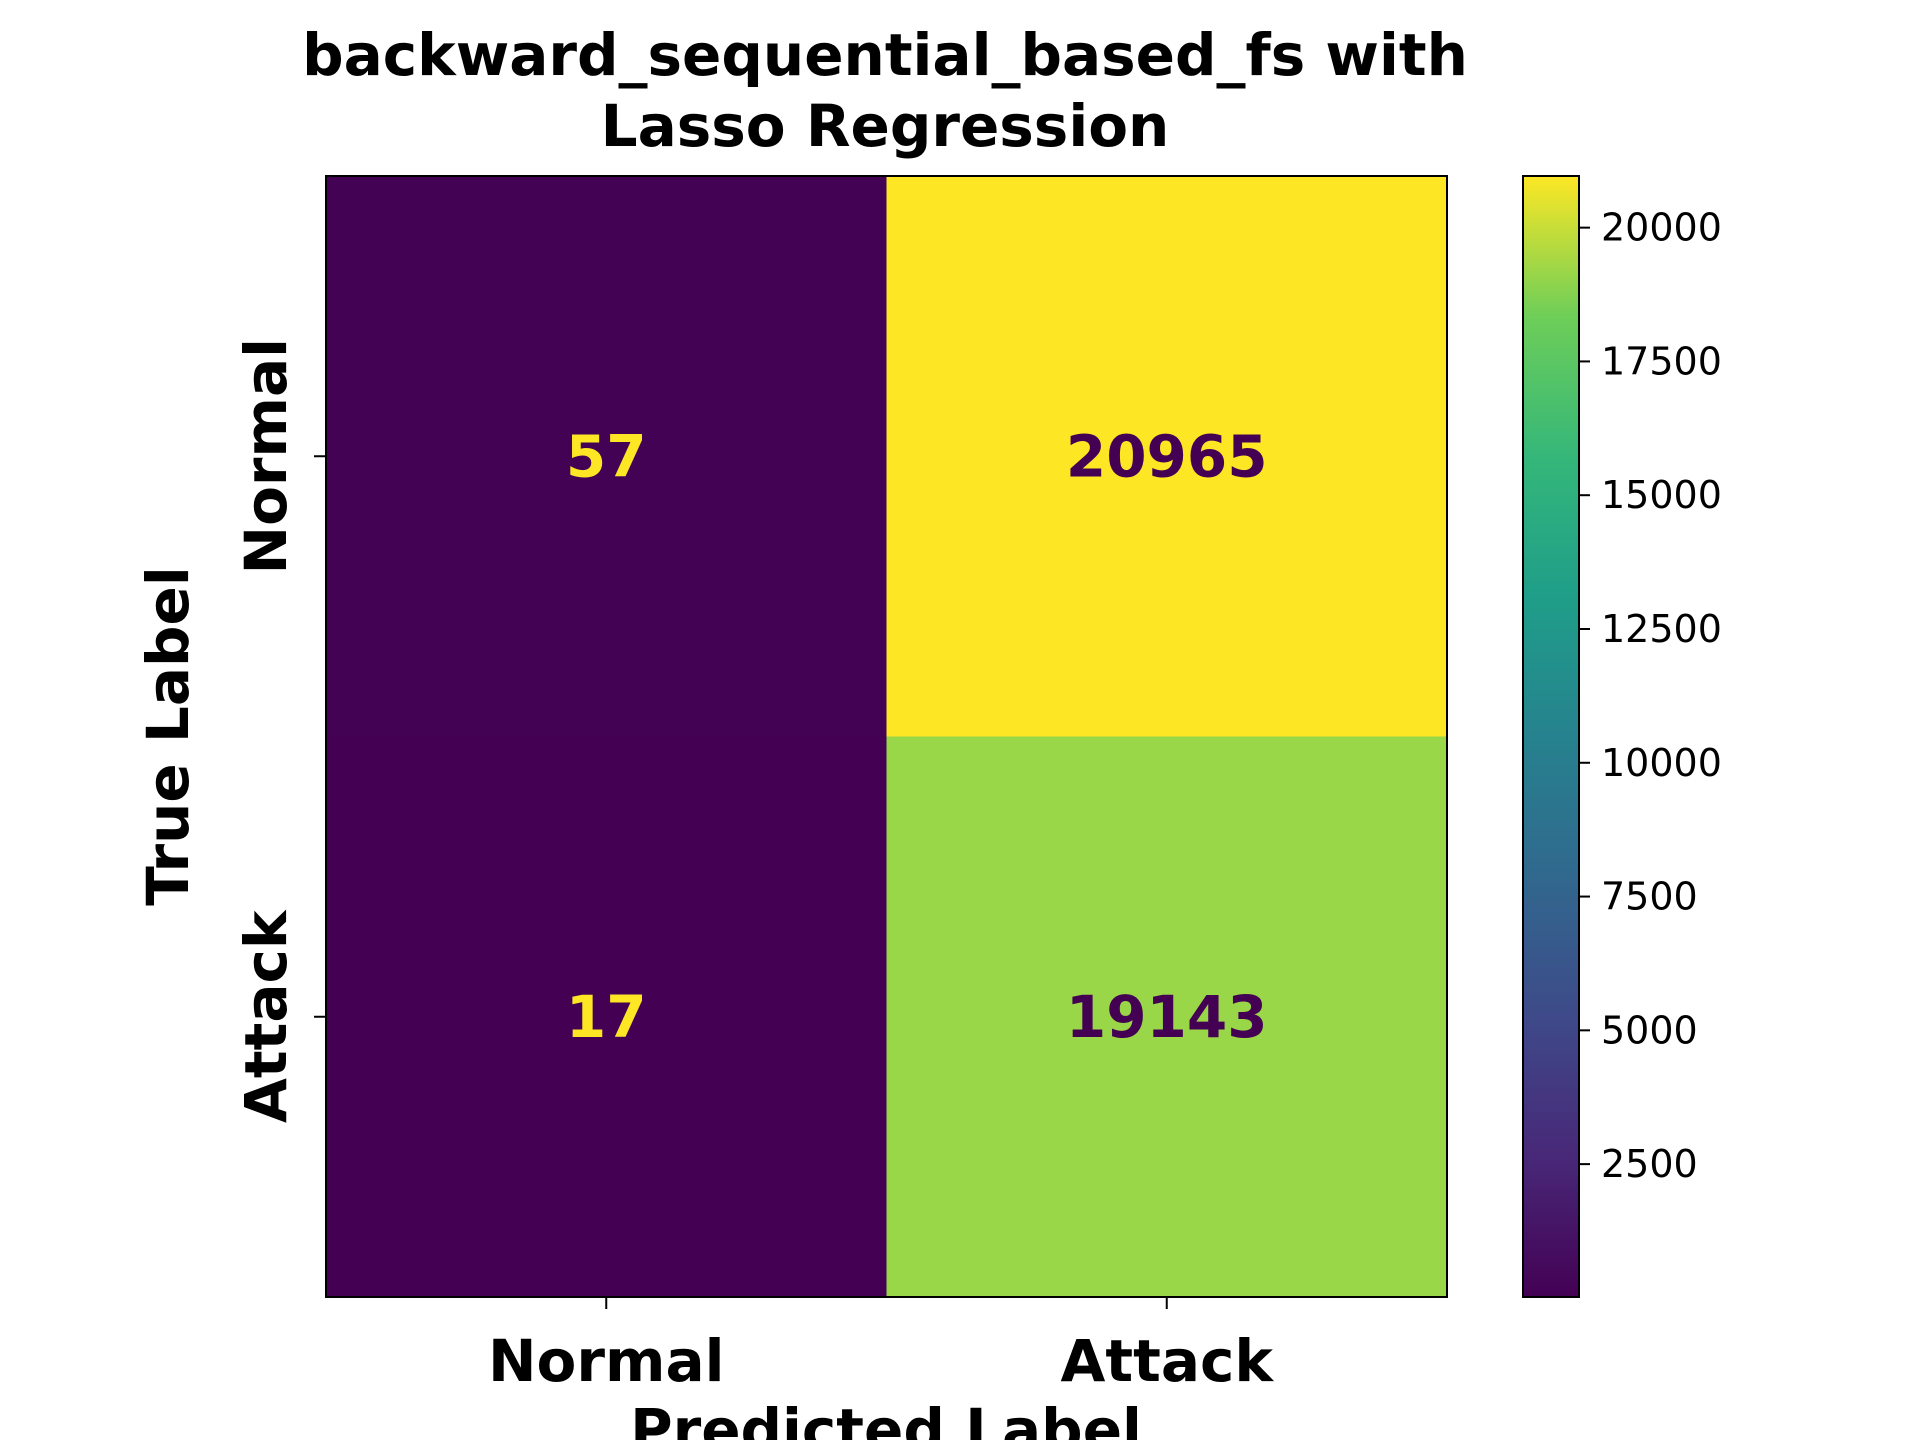  Describe the element at coordinates (1649, 1164) in the screenshot. I see `colorbar-tick-label: 2500` at that location.